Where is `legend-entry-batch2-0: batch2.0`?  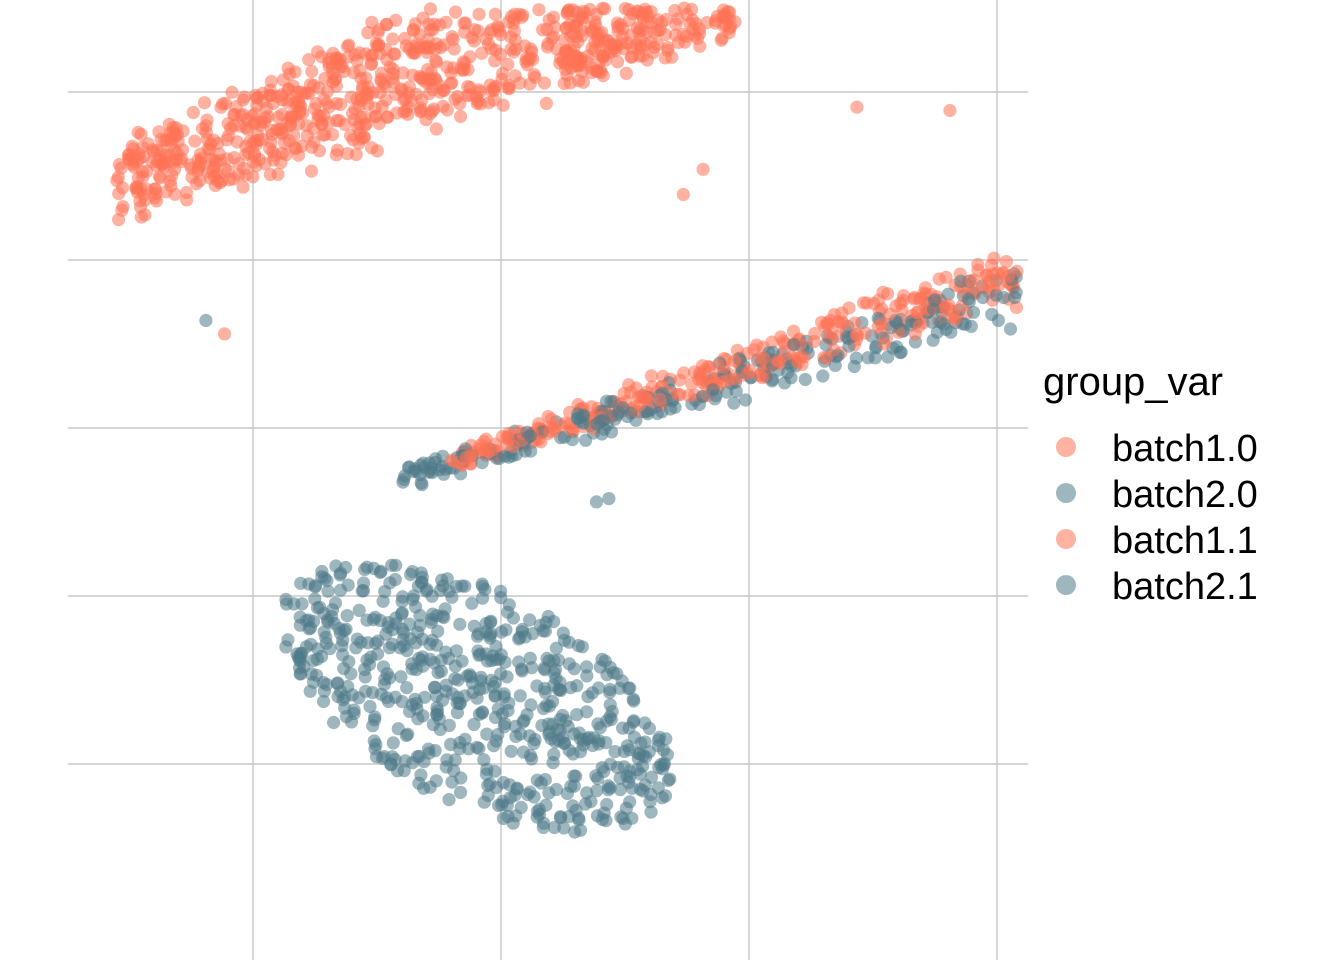
legend-entry-batch2-0: batch2.0 is located at coordinates (1157, 495).